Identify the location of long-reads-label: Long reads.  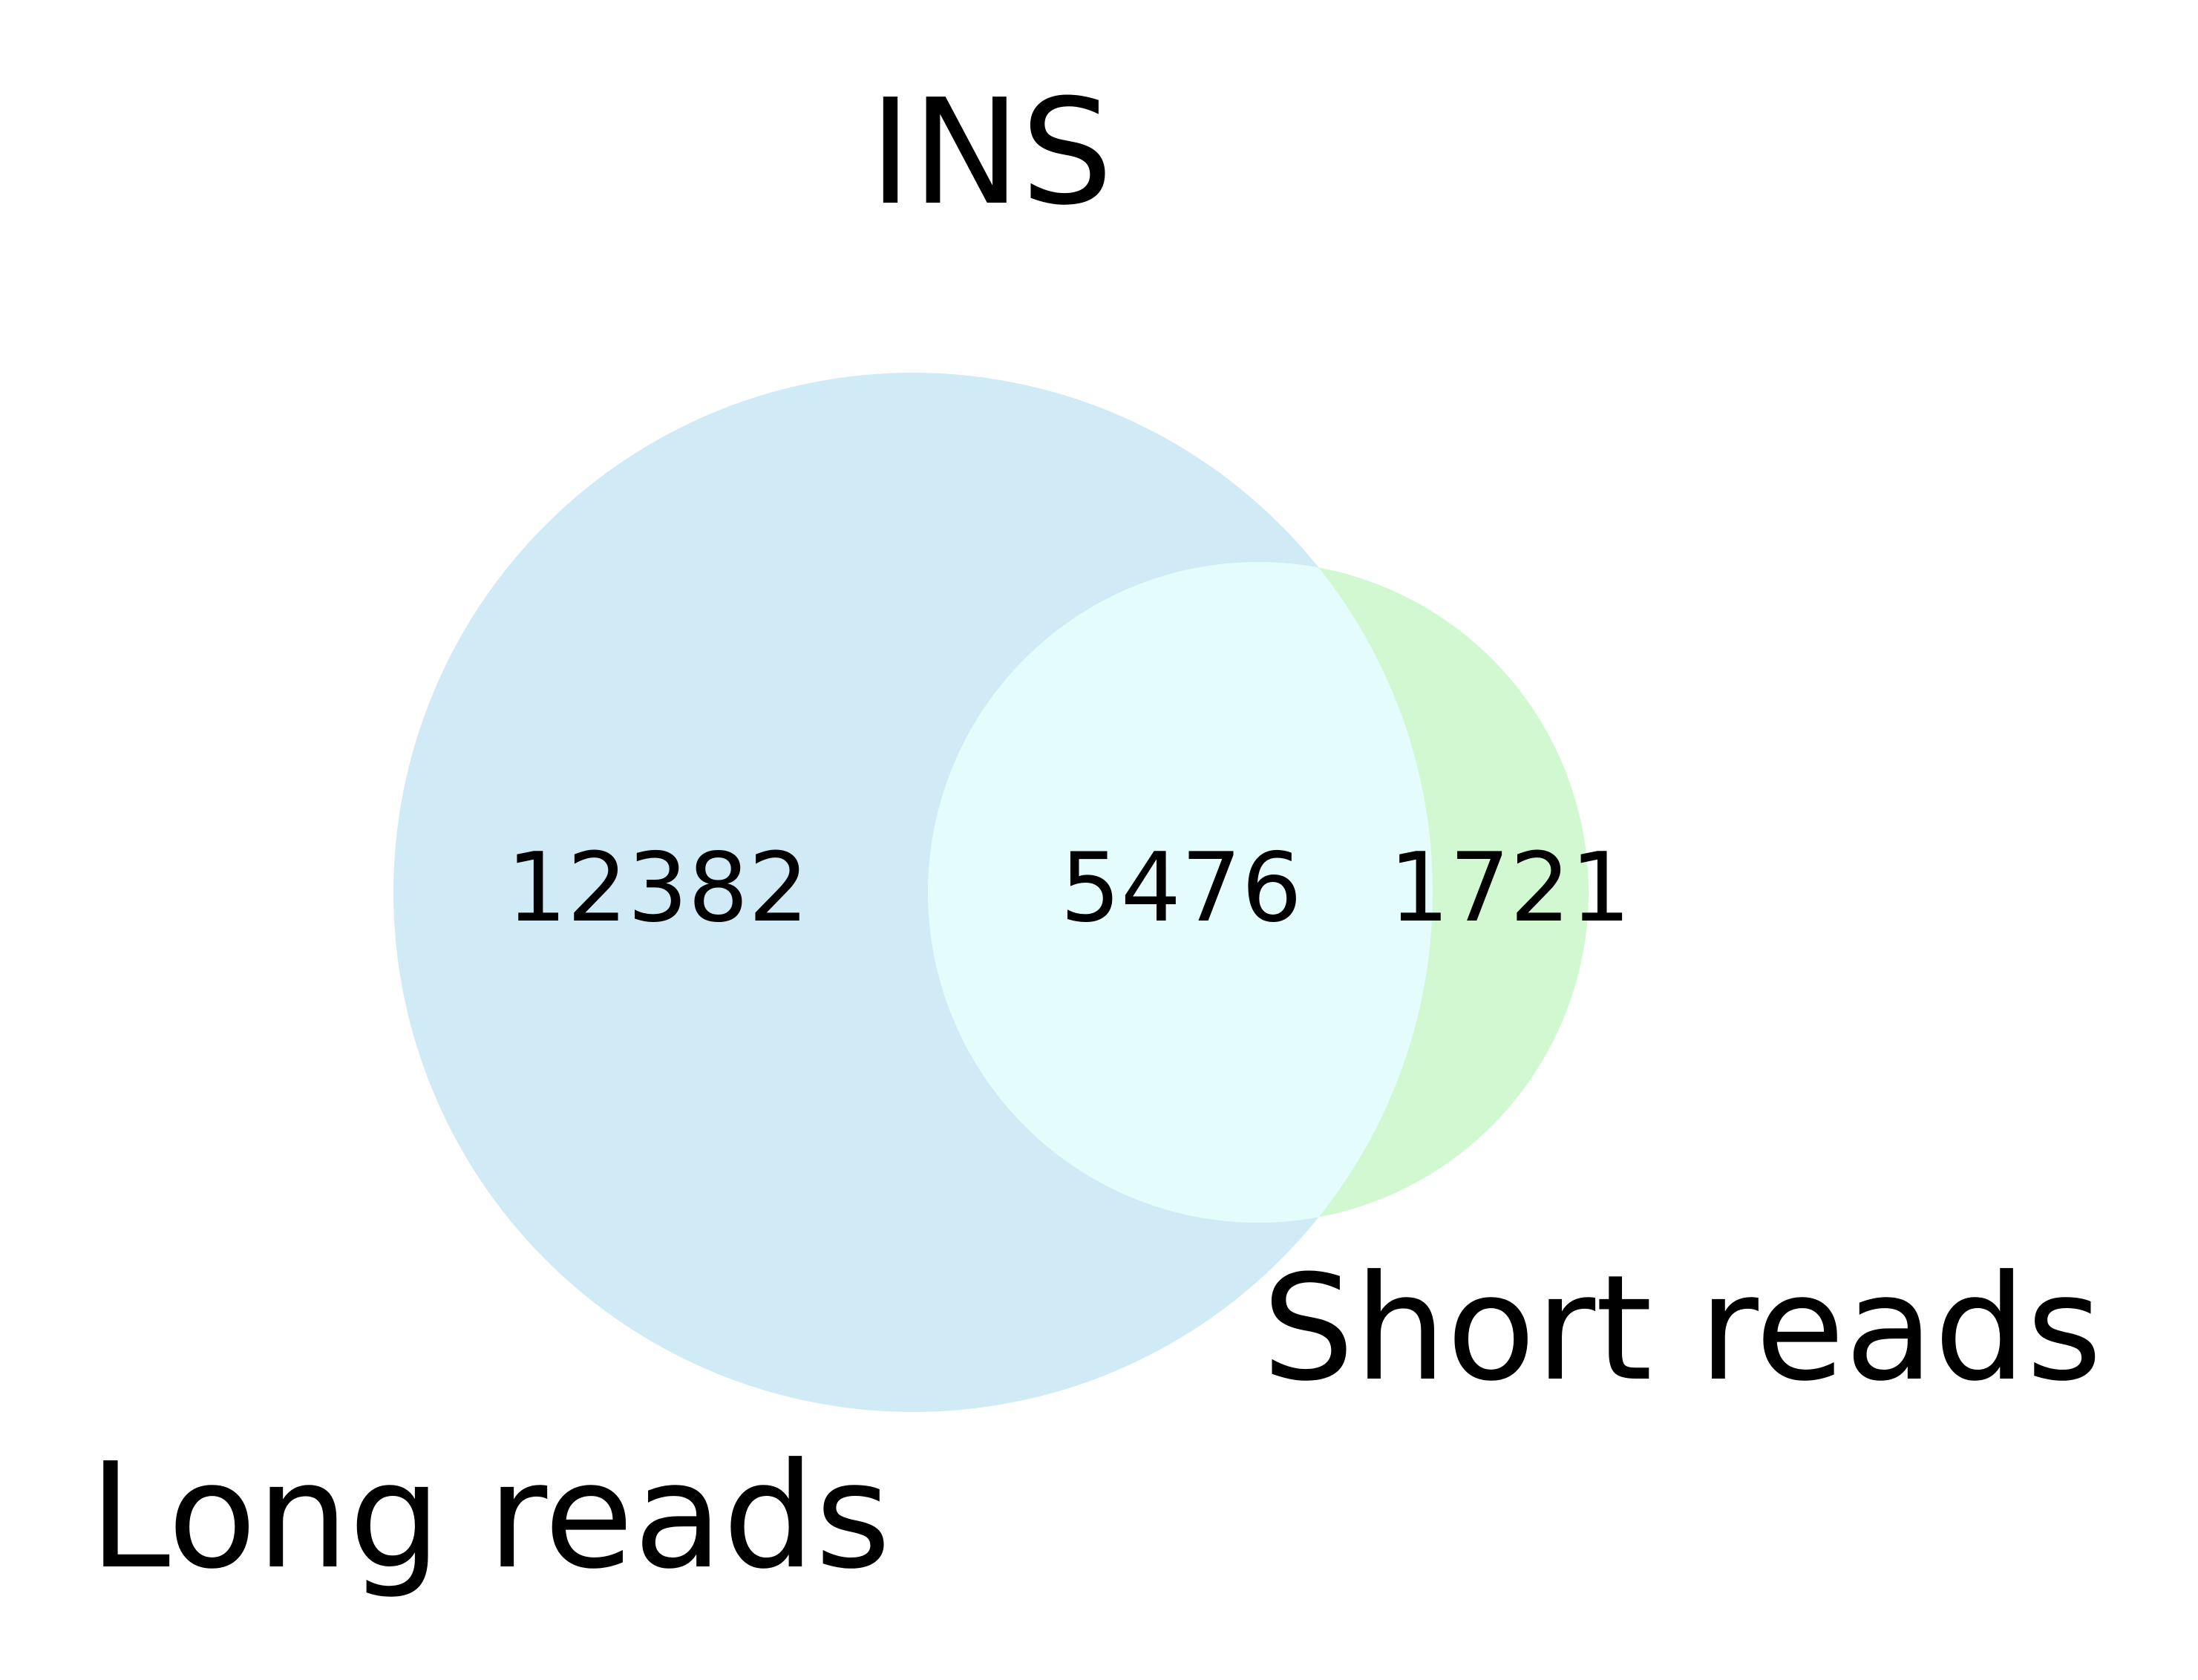
(490, 1516).